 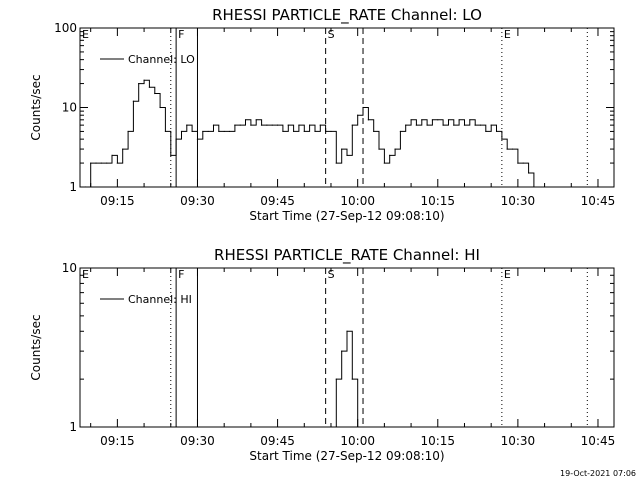 What do you see at coordinates (347, 15) in the screenshot?
I see `chart-title: RHESSI PARTICLE_RATE Channel: LO` at bounding box center [347, 15].